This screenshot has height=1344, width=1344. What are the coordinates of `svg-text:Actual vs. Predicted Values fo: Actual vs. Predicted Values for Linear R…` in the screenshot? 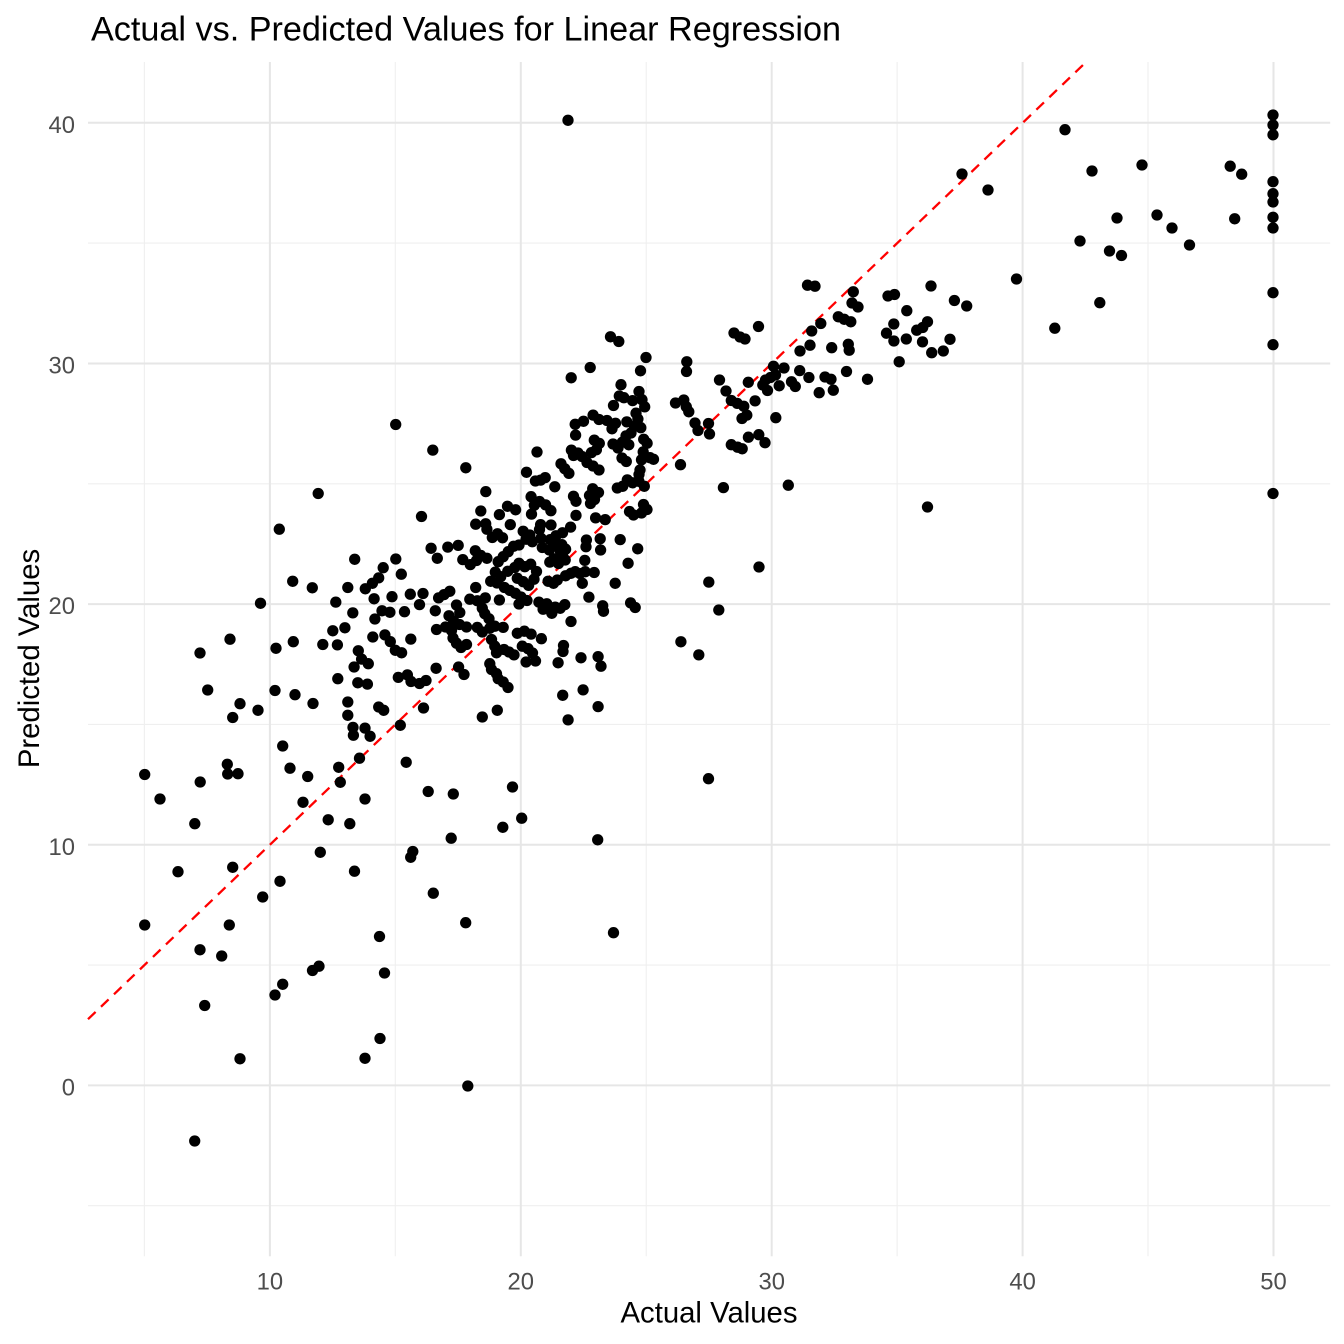 It's located at (466, 30).